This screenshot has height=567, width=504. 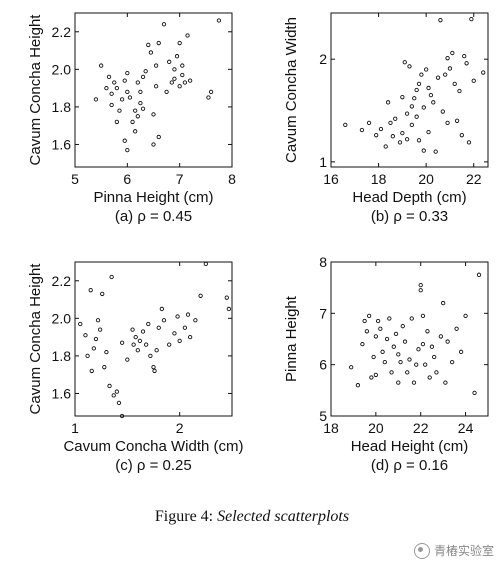 I want to click on watermark: 青樁实验室, so click(x=453, y=550).